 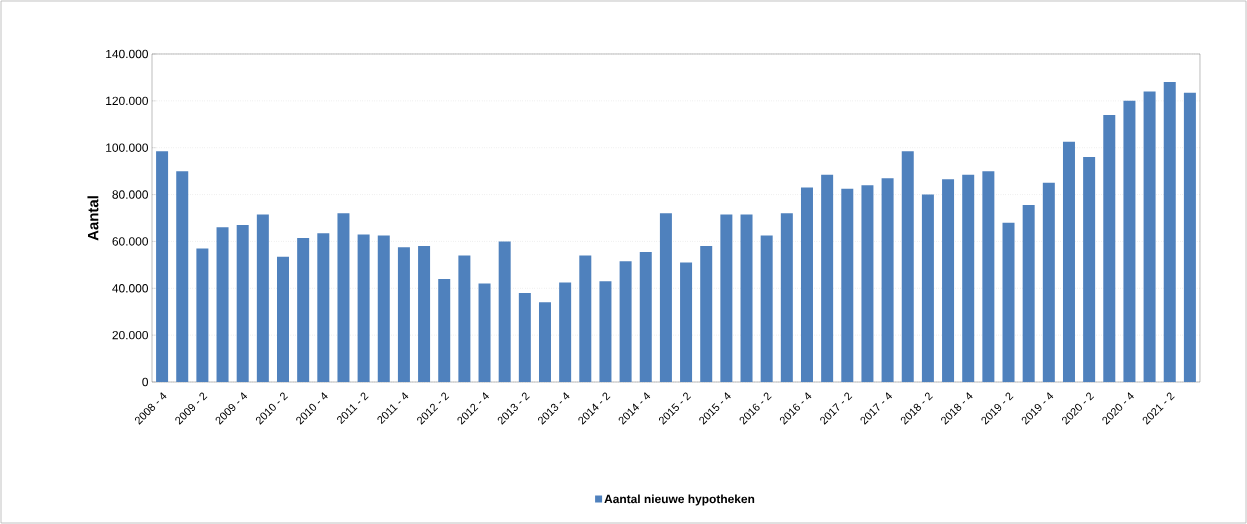 What do you see at coordinates (130, 335) in the screenshot?
I see `y-tick-label: 20.000` at bounding box center [130, 335].